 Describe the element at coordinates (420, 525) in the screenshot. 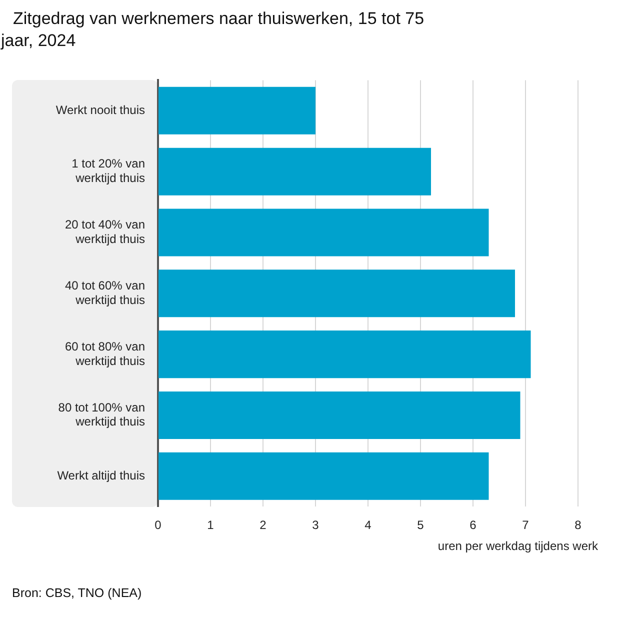

I see `x-tick-label: 5` at that location.